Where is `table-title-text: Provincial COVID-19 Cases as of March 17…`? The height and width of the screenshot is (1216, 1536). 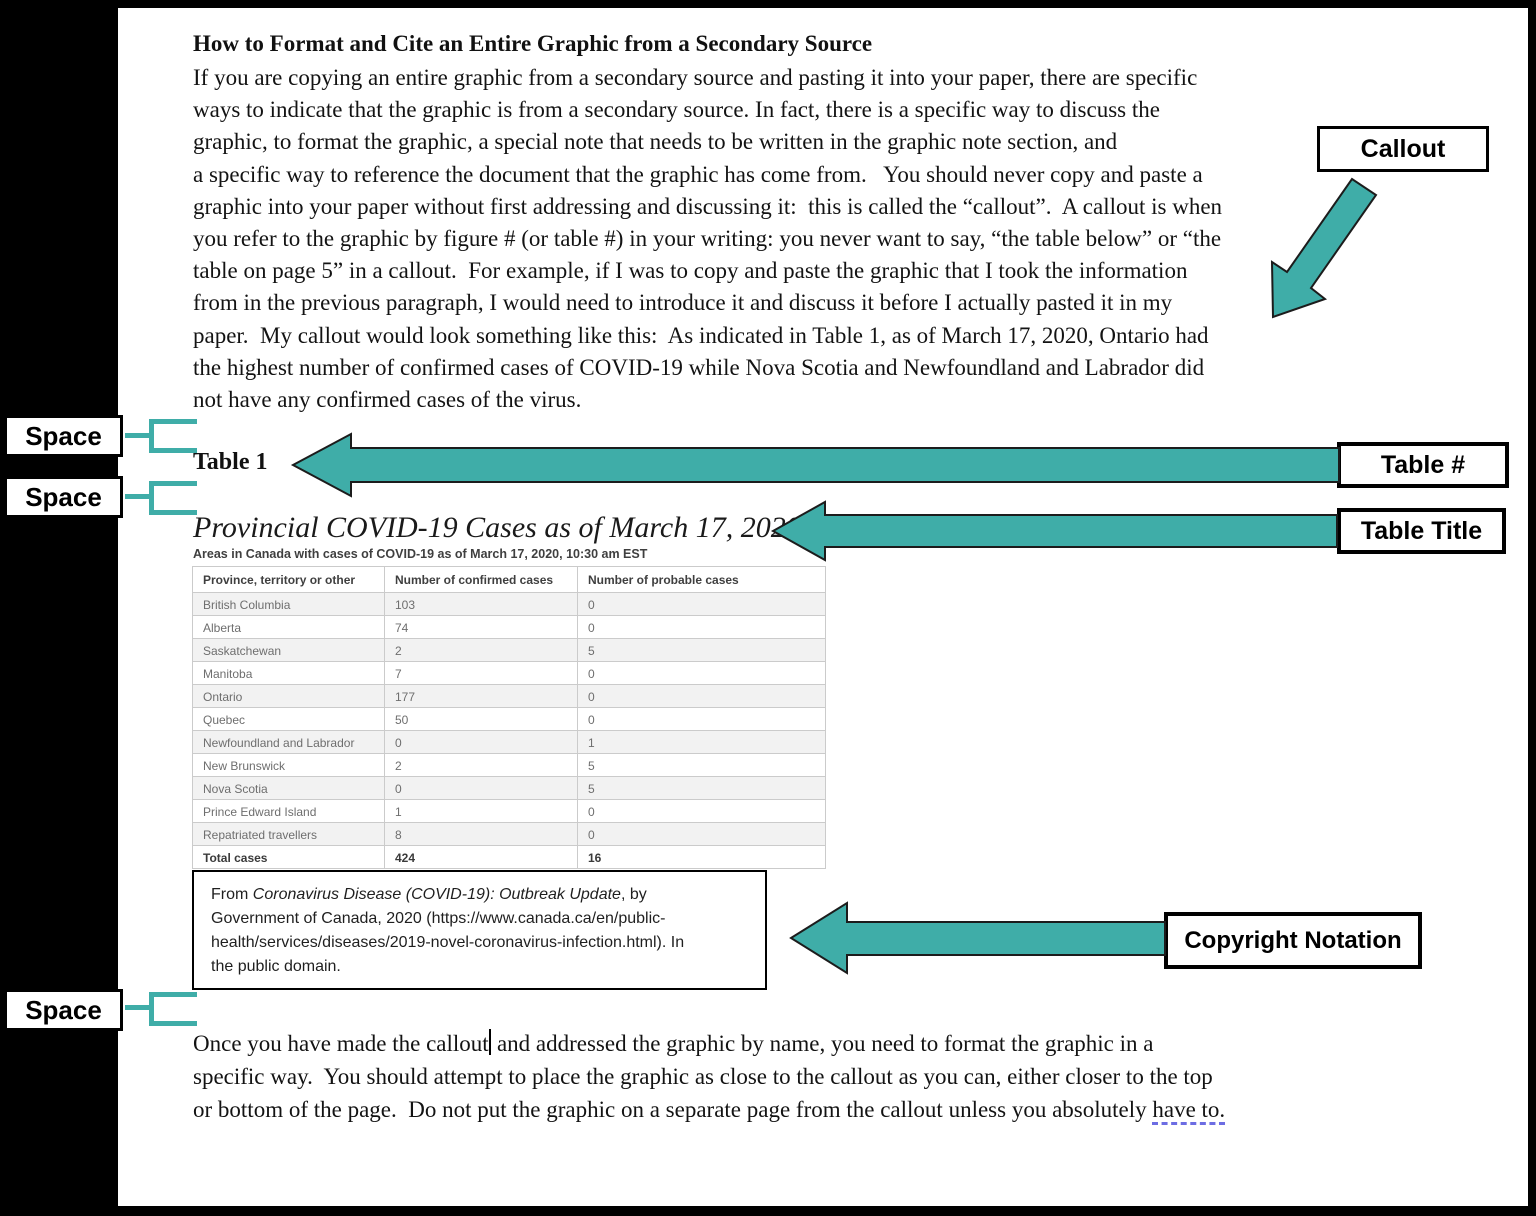 table-title-text: Provincial COVID-19 Cases as of March 17… is located at coordinates (497, 527).